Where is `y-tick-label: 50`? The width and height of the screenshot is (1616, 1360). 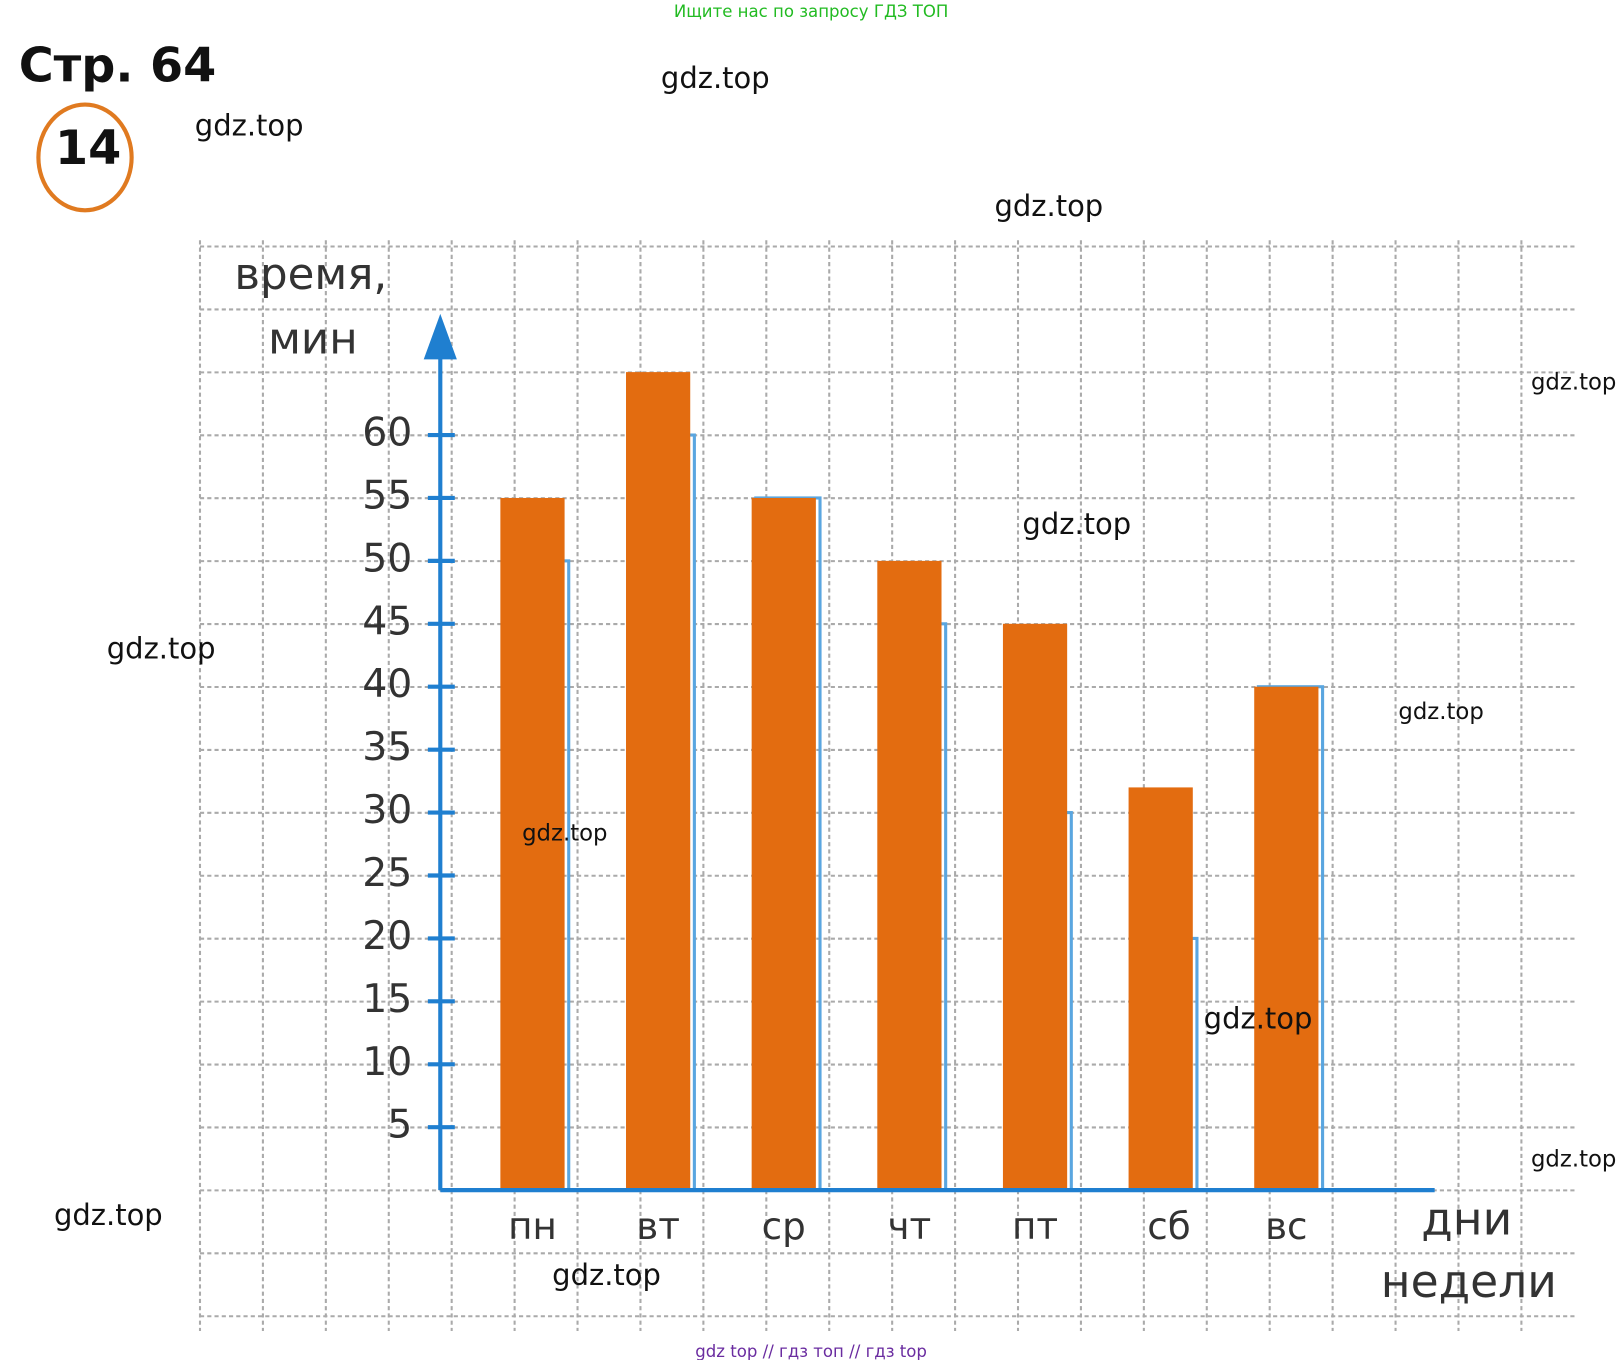
y-tick-label: 50 is located at coordinates (387, 558).